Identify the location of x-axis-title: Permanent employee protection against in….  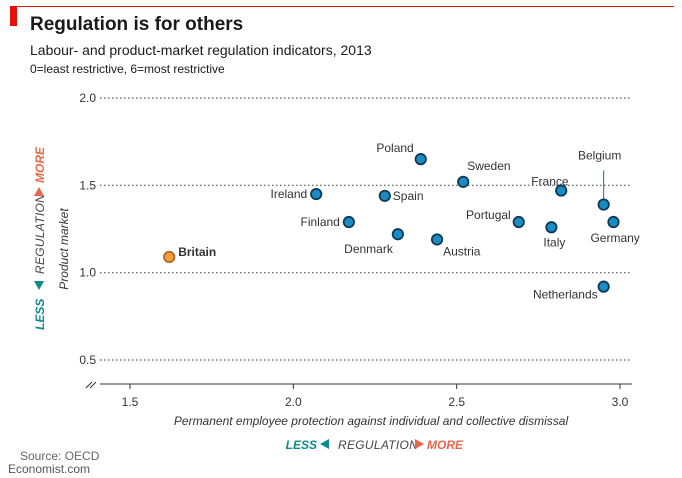
(371, 421).